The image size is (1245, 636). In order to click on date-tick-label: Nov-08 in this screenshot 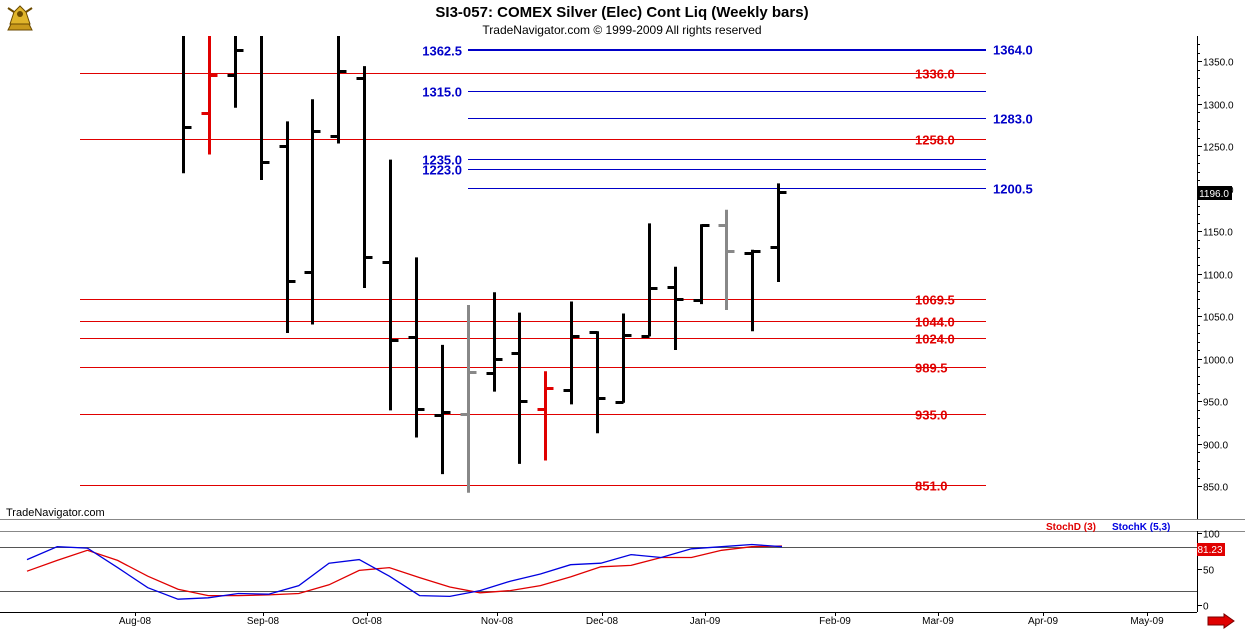, I will do `click(497, 621)`.